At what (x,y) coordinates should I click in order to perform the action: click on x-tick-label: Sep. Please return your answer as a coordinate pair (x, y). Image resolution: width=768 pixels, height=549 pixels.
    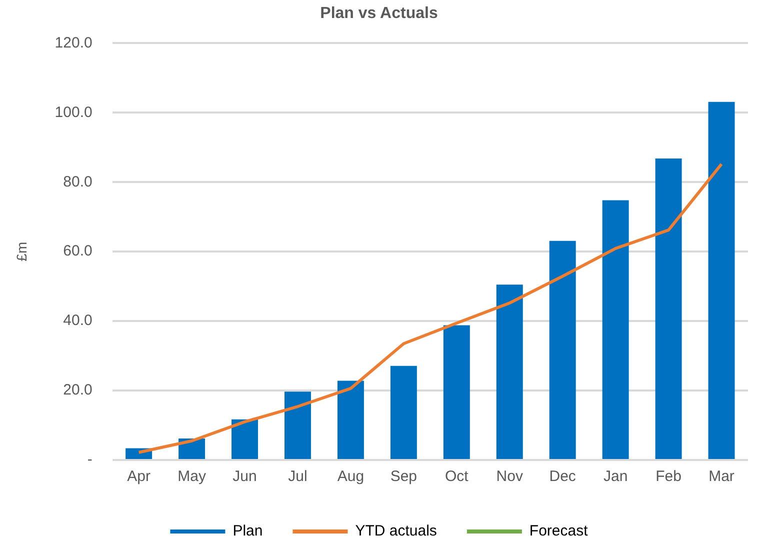
    Looking at the image, I should click on (404, 477).